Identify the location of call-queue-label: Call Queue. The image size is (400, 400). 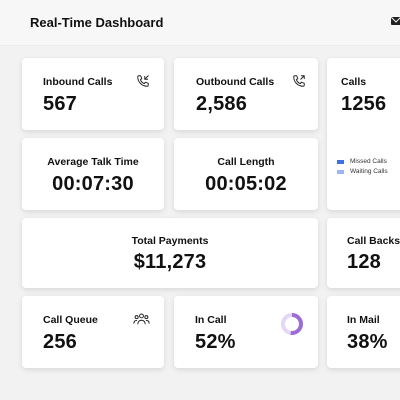
(70, 320).